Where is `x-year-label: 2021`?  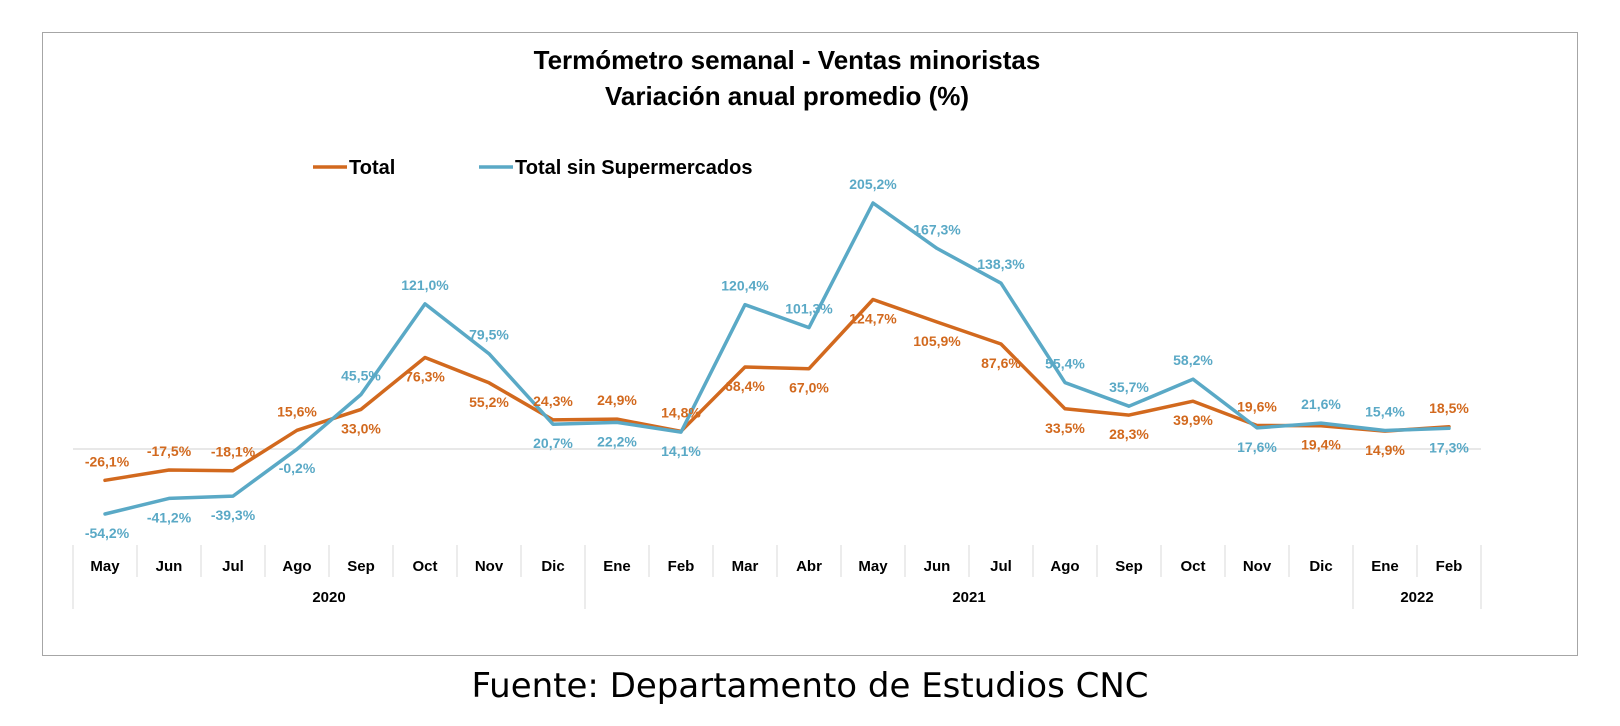
x-year-label: 2021 is located at coordinates (968, 597).